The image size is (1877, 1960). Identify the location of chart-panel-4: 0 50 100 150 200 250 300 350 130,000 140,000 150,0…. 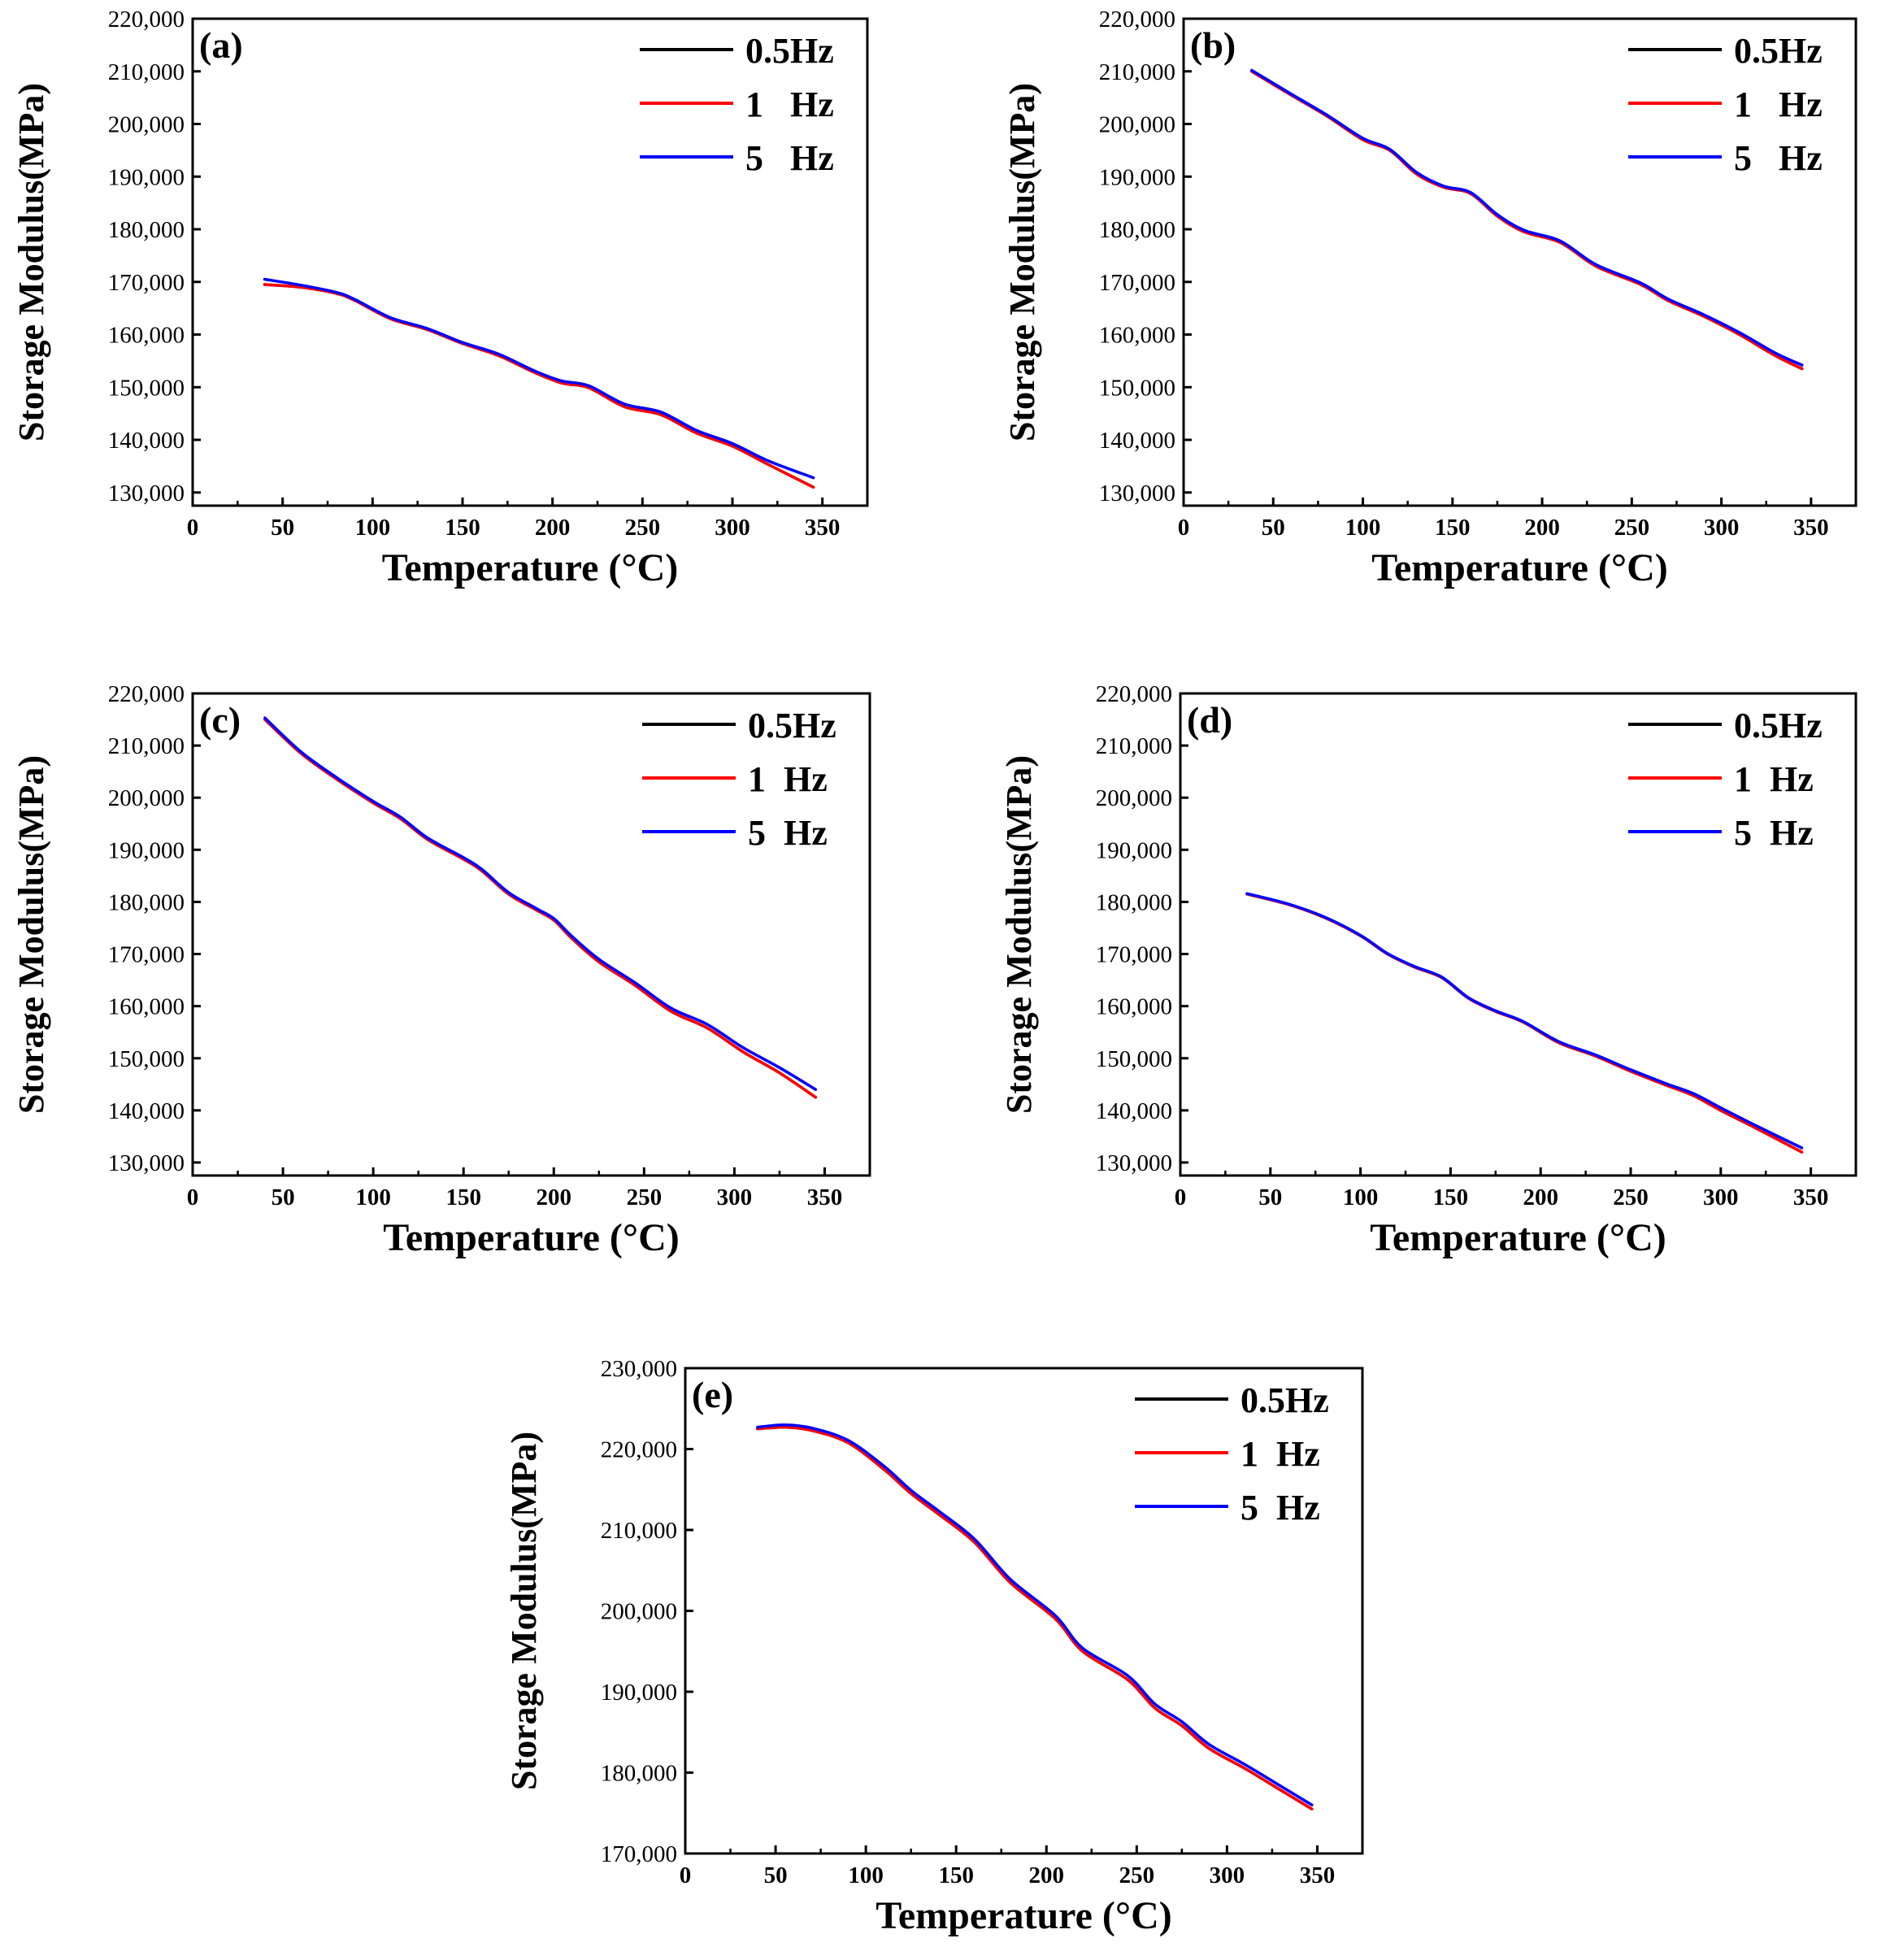
(1428, 970).